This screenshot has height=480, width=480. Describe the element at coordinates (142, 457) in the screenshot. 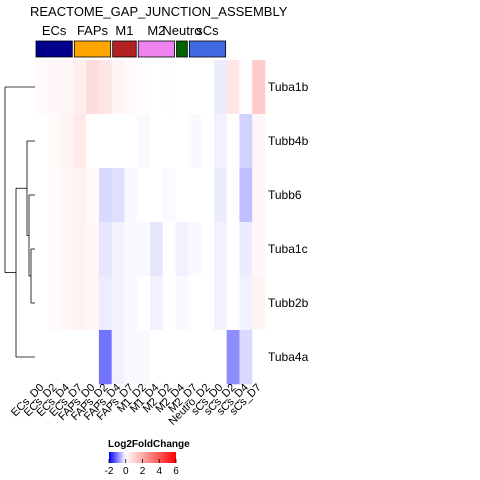

I see `legend-colorbar` at that location.